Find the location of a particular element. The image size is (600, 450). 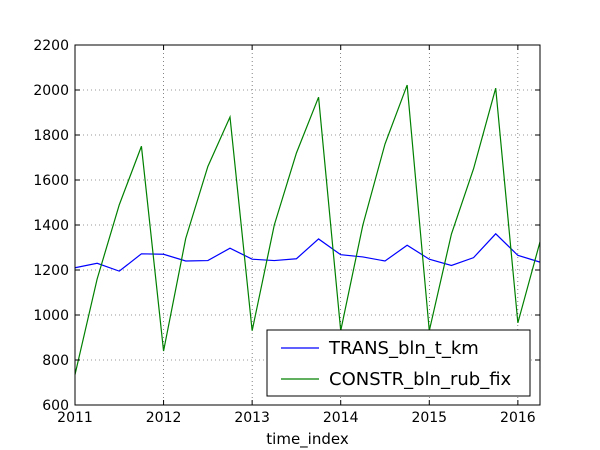

legend-box is located at coordinates (398, 363).